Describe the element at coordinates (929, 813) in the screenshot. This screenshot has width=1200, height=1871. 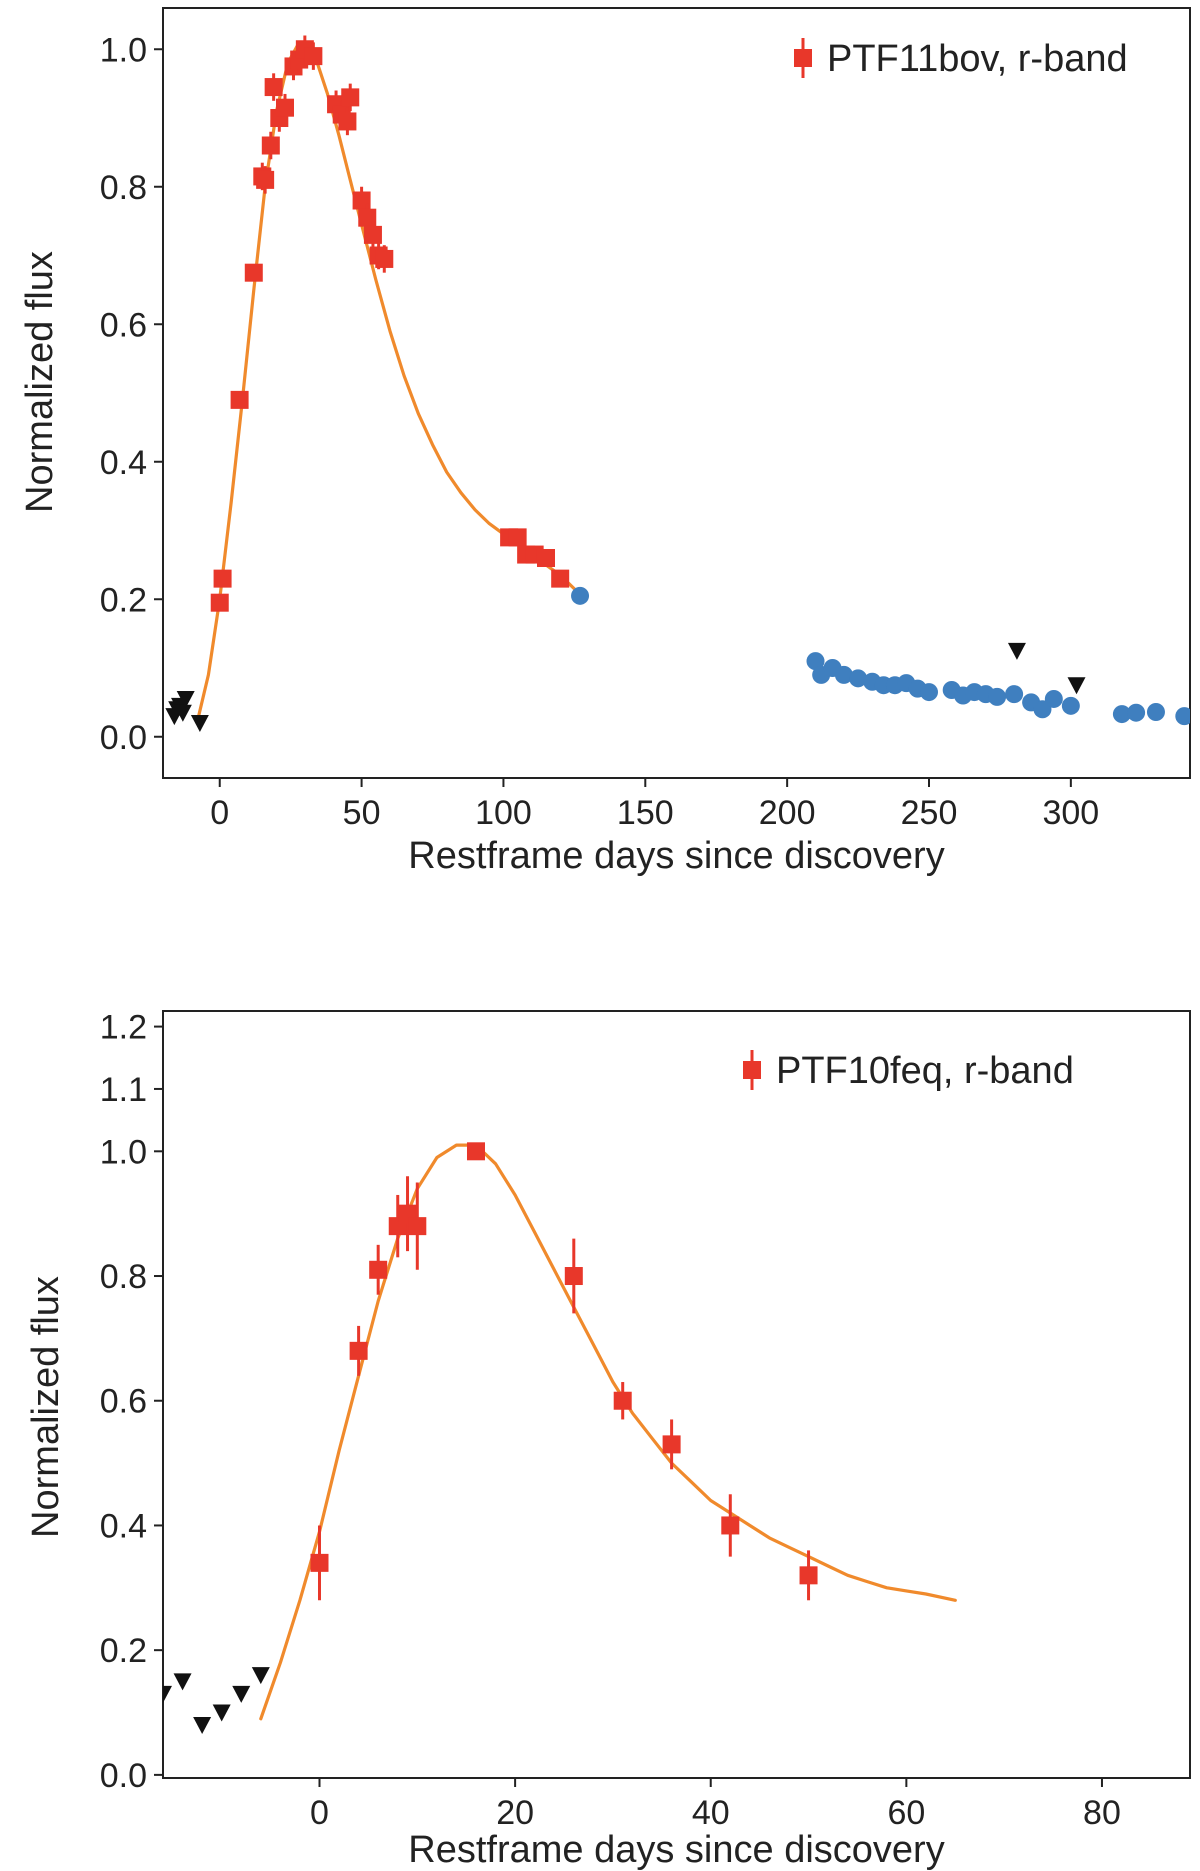
I see `x-tick-label: 250` at that location.